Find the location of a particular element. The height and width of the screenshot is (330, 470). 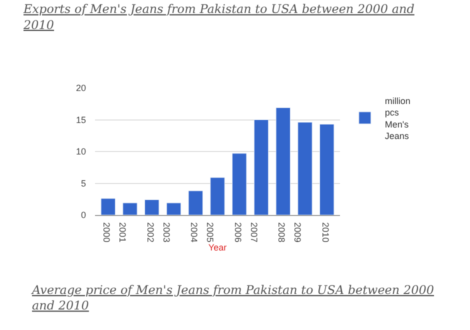

legend-label: million pcs Men's Jeans is located at coordinates (397, 118).